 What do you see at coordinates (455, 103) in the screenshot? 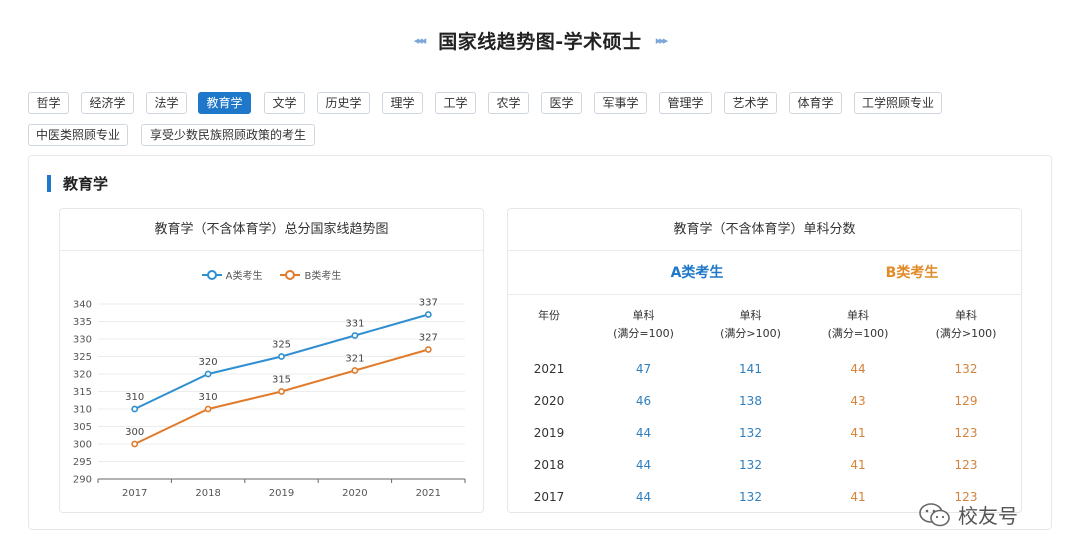
I see `tab-engineering: 工学` at bounding box center [455, 103].